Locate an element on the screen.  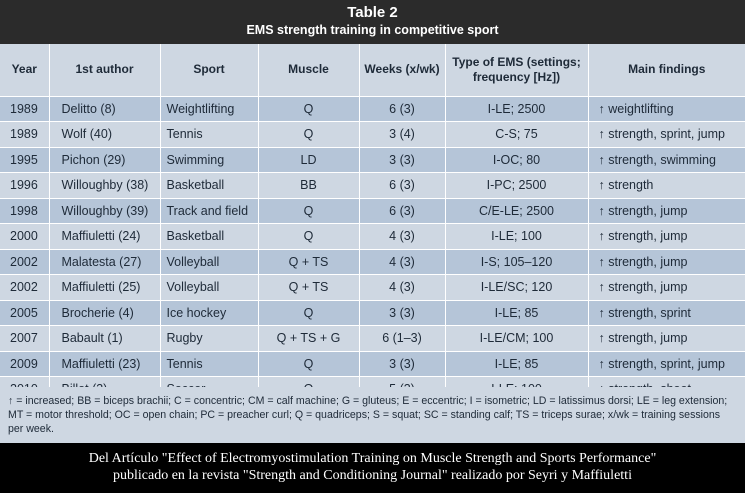
table-title: Table 2 is located at coordinates (372, 12).